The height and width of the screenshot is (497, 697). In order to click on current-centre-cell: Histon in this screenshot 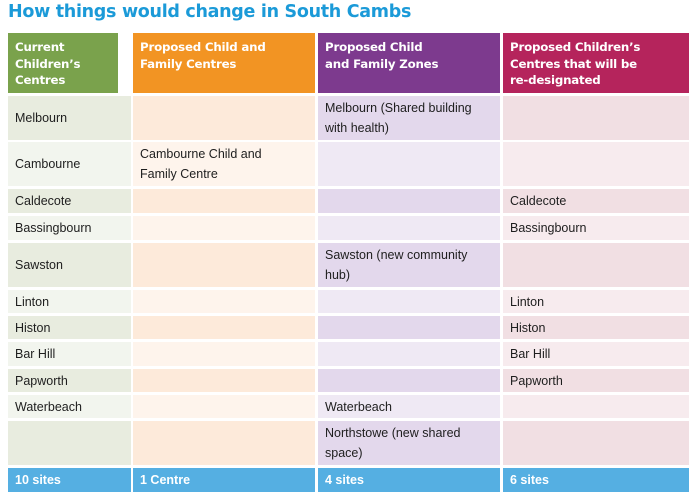, I will do `click(69, 327)`.